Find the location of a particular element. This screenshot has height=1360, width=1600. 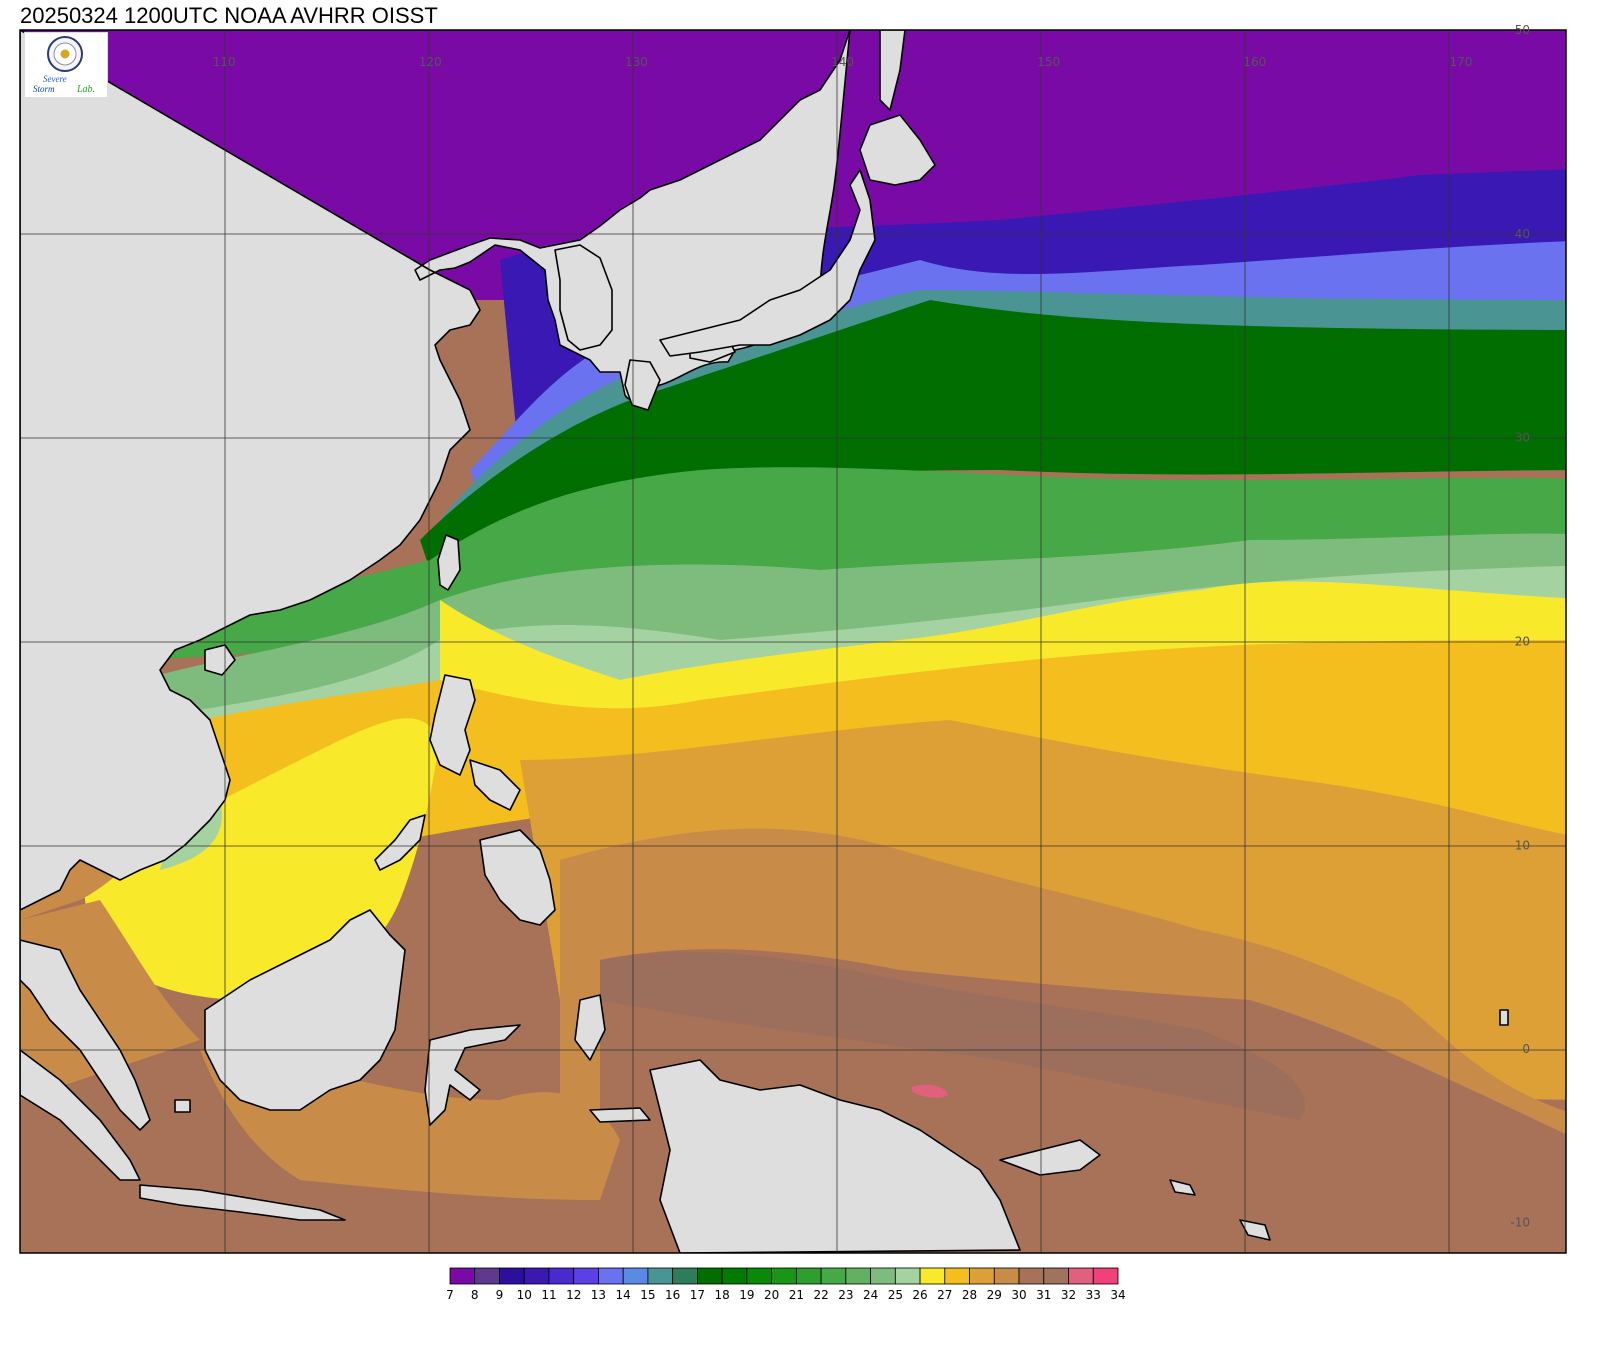

longitude-labels: 110 120 130 140 150 160 170 is located at coordinates (843, 62).